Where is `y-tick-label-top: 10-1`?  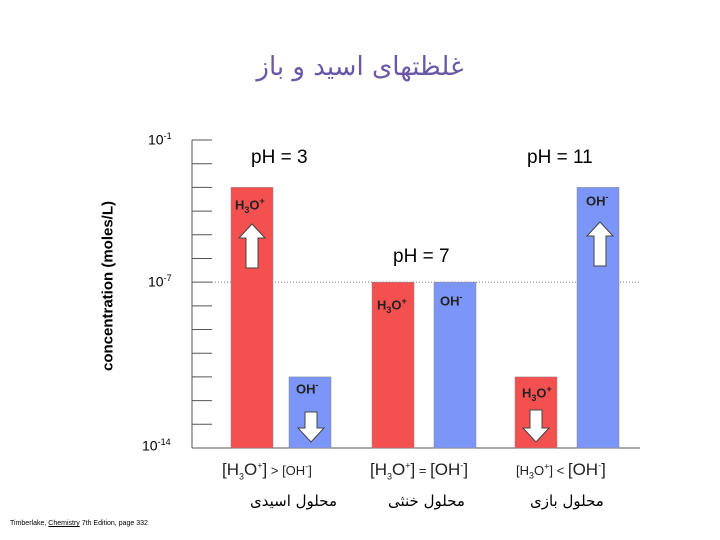 y-tick-label-top: 10-1 is located at coordinates (160, 139).